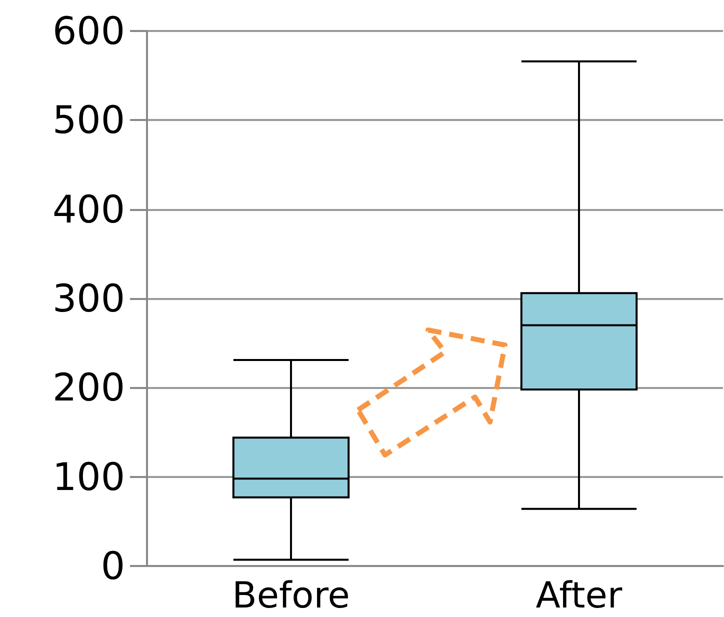 The width and height of the screenshot is (724, 617). What do you see at coordinates (88, 388) in the screenshot?
I see `y-tick-label: 200` at bounding box center [88, 388].